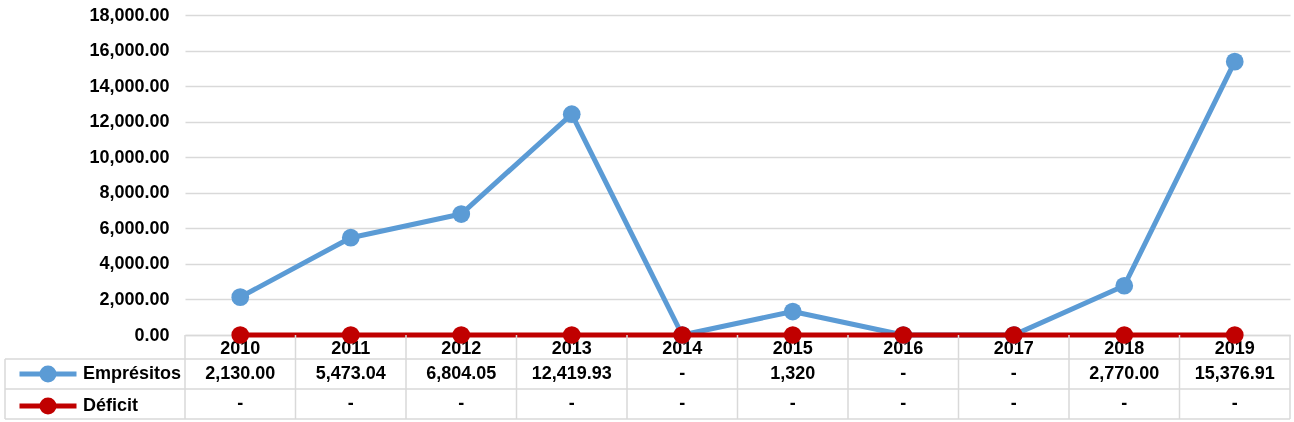 This screenshot has width=1294, height=422. I want to click on x-tick-label: 2017, so click(1013, 347).